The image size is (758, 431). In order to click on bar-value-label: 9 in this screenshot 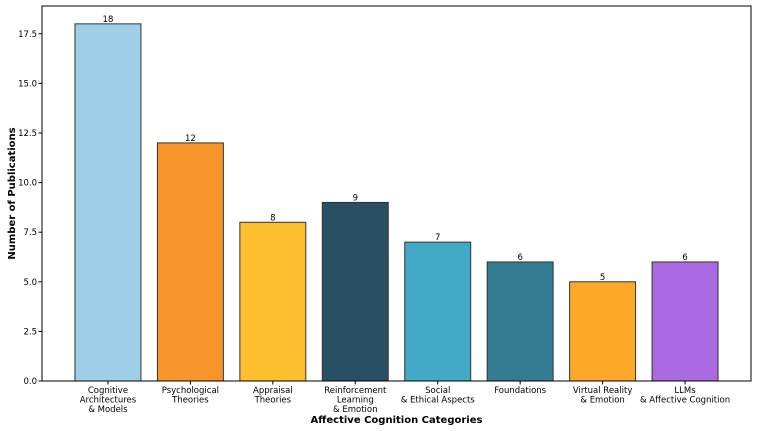, I will do `click(355, 198)`.